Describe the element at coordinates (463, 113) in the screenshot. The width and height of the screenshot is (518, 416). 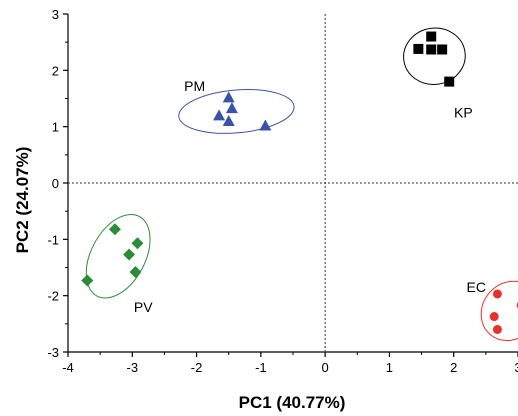
I see `group-label-kp: KP` at that location.